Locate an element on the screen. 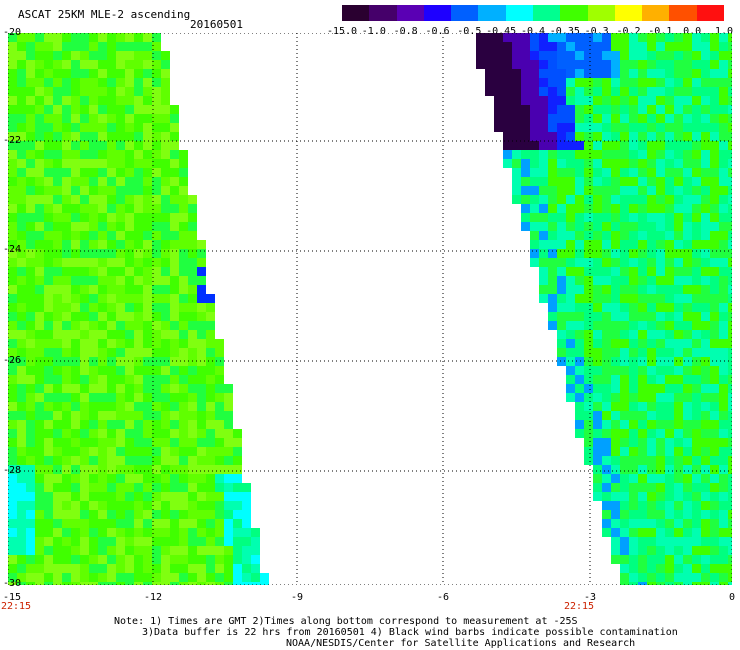 This screenshot has height=650, width=740. lat-label-26: -26 is located at coordinates (12, 360).